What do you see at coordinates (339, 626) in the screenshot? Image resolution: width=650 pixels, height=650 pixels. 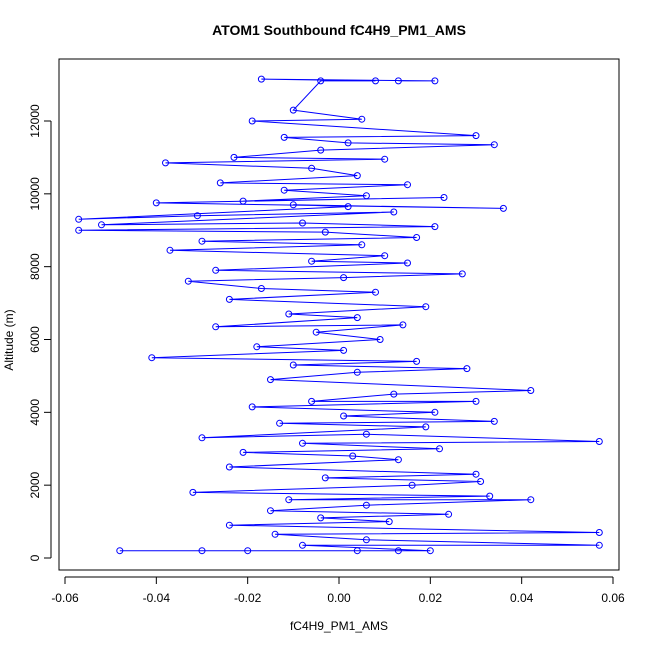 I see `x-axis-label: fC4H9_PM1_AMS` at bounding box center [339, 626].